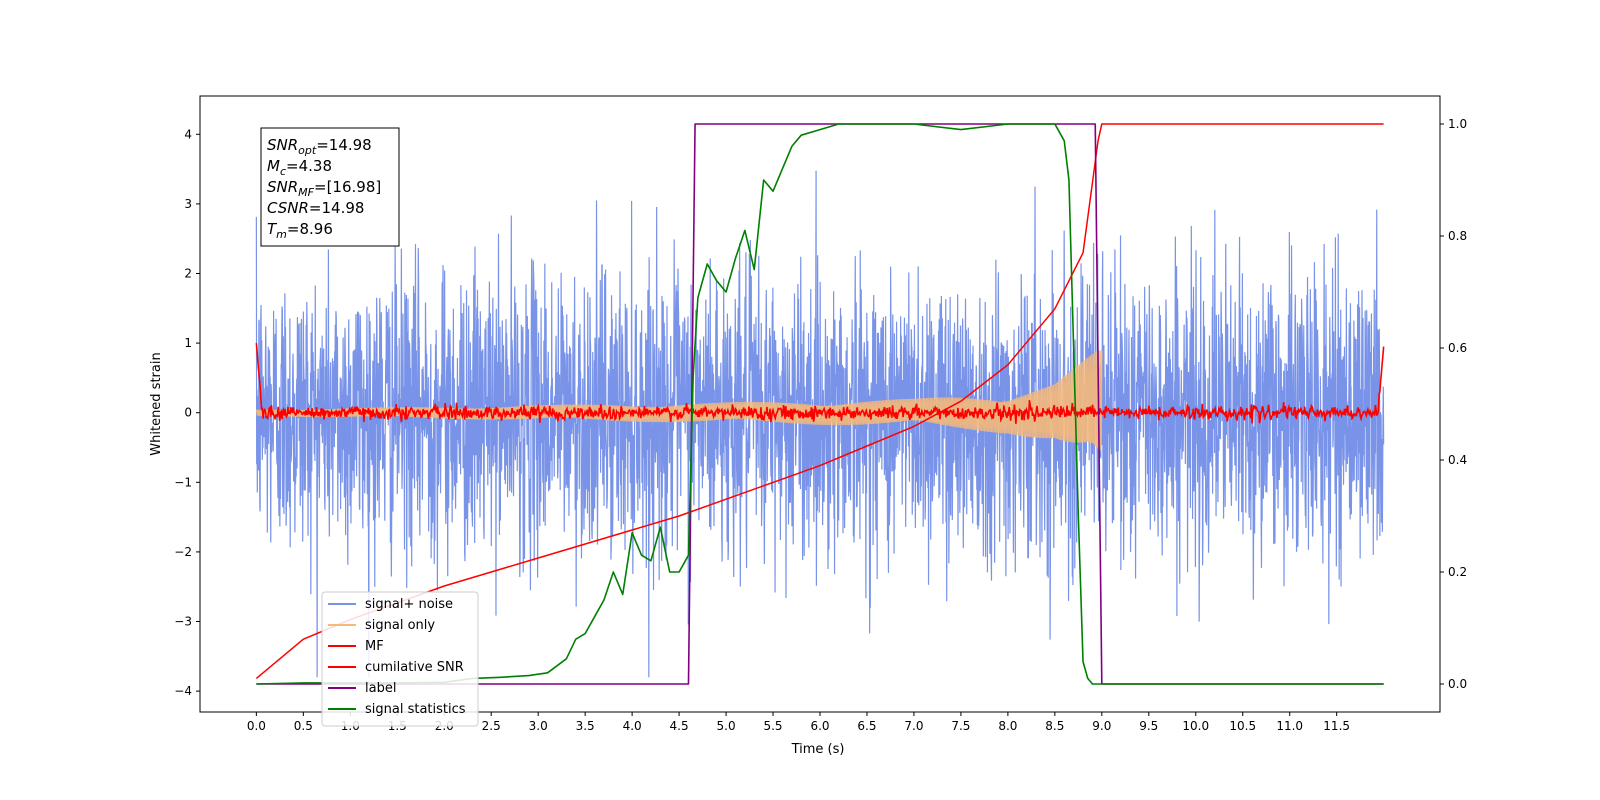  I want to click on y-right-tick-label: 0.8, so click(1457, 236).